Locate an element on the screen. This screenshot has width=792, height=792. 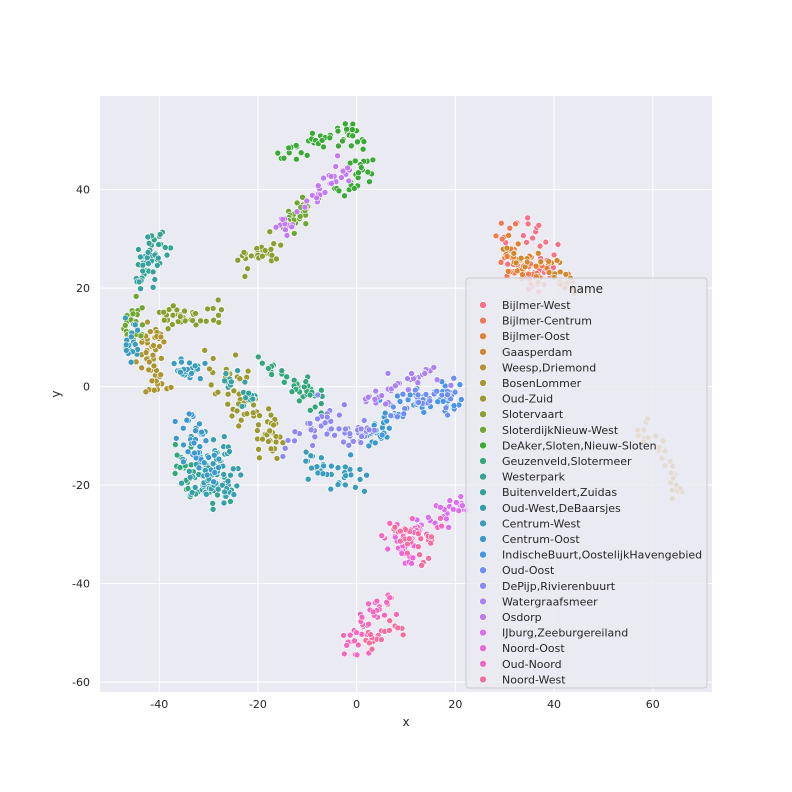
legend-label: IndischeBuurt,OostelijkHavengebied is located at coordinates (602, 555).